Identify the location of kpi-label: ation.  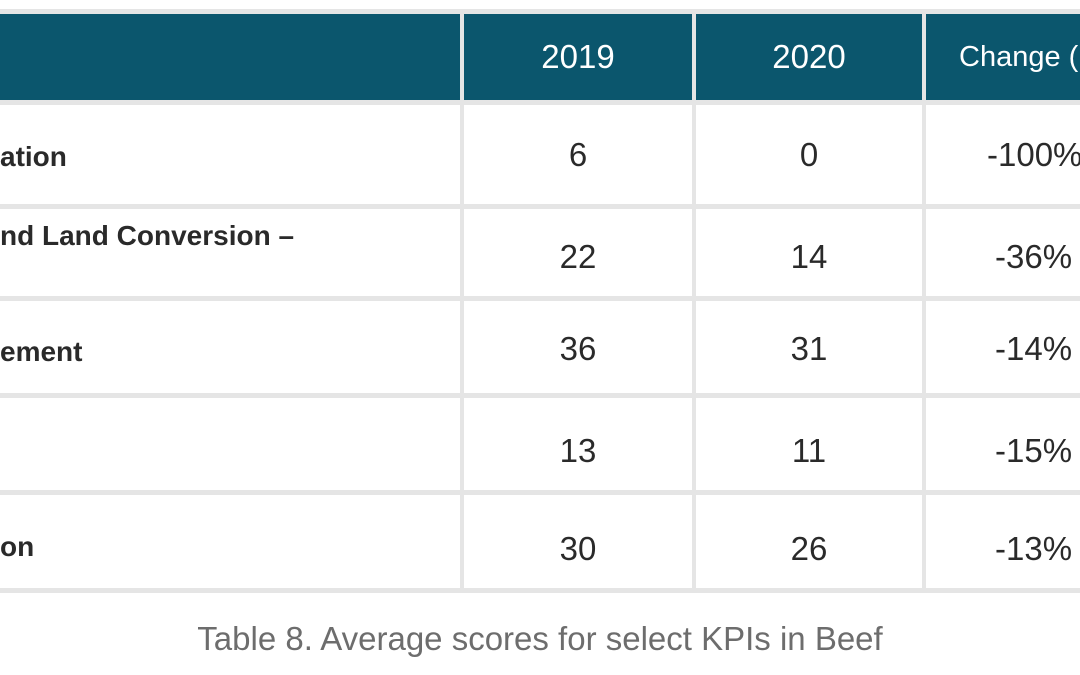
(33, 156).